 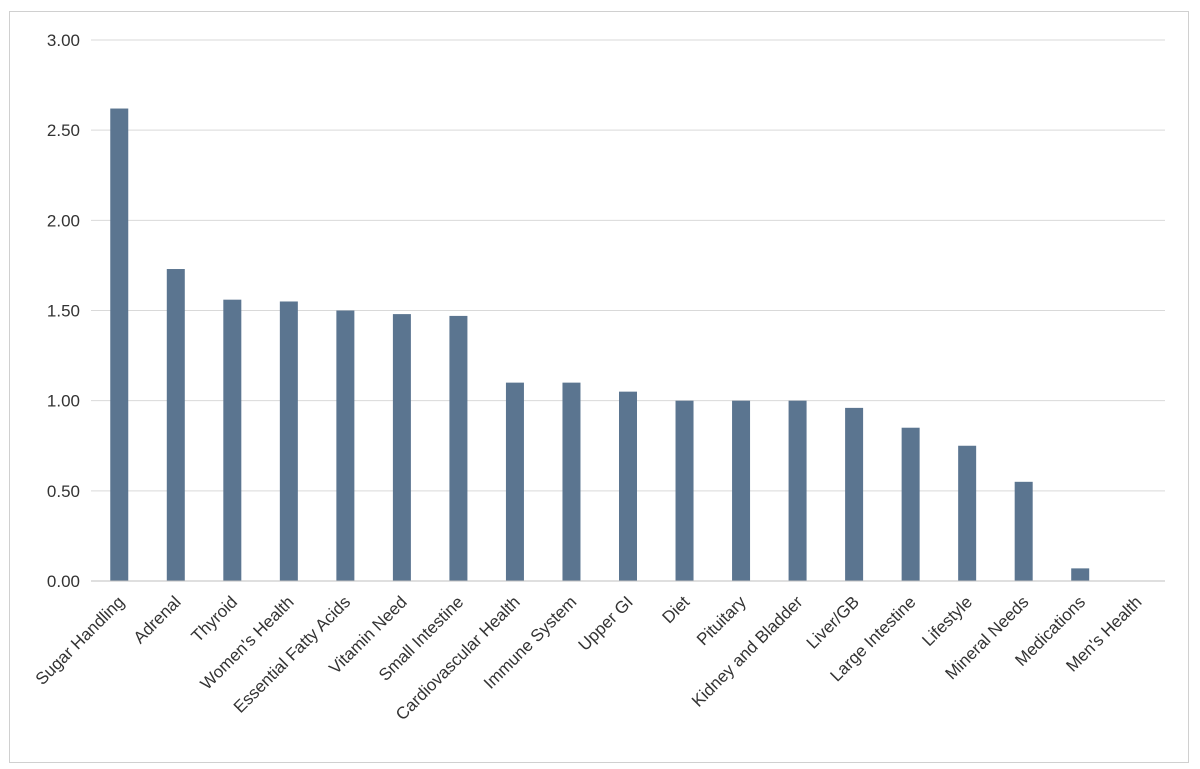 What do you see at coordinates (747, 651) in the screenshot?
I see `x-tick-label: Kidney and Bladder` at bounding box center [747, 651].